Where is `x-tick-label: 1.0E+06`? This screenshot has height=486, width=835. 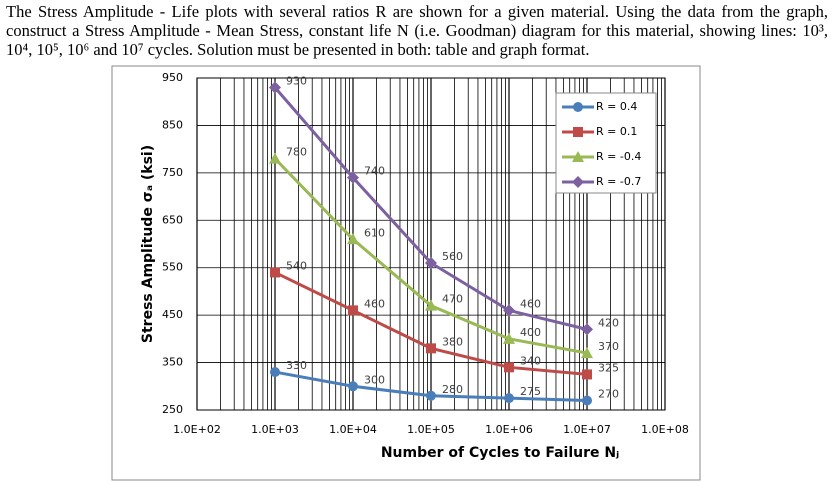
x-tick-label: 1.0E+06 is located at coordinates (509, 429).